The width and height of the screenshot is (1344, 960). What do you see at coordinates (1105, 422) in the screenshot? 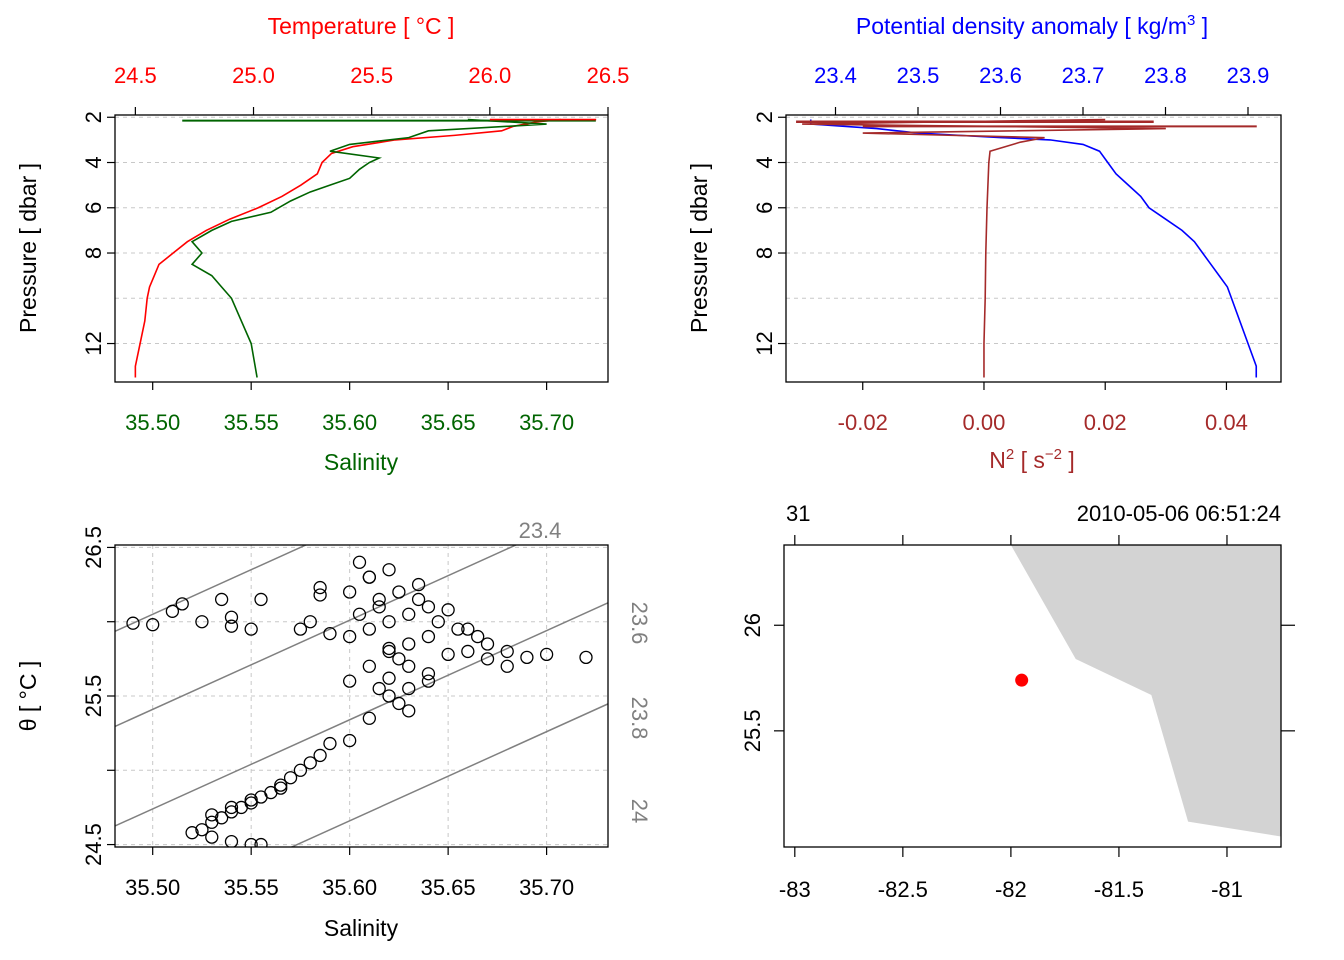
I see `p2-n2-tick-label: 0.02` at bounding box center [1105, 422].